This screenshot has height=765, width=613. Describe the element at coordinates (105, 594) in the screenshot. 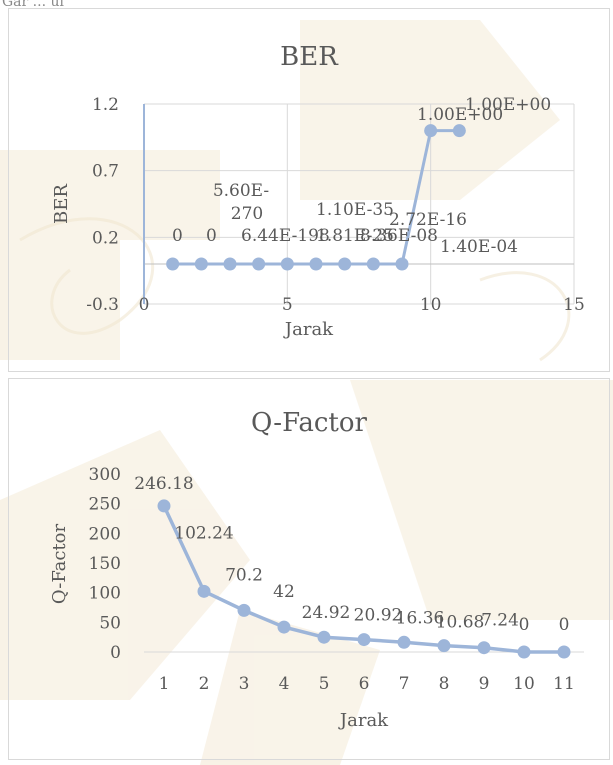

I see `q-factor-y-tick-label: 100` at that location.